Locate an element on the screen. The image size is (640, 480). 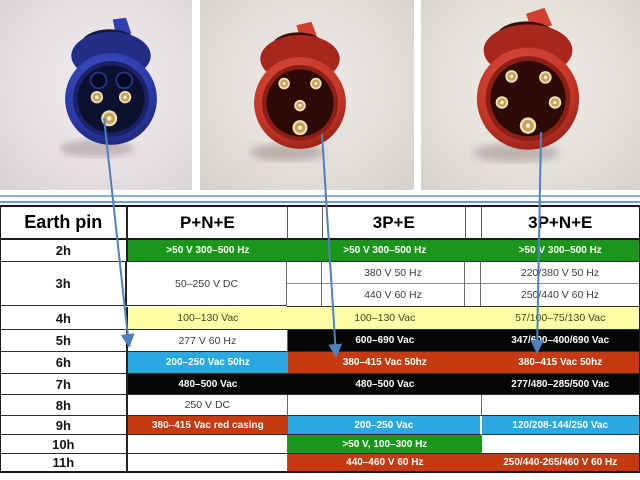
cell-3h-gap2a is located at coordinates (473, 273).